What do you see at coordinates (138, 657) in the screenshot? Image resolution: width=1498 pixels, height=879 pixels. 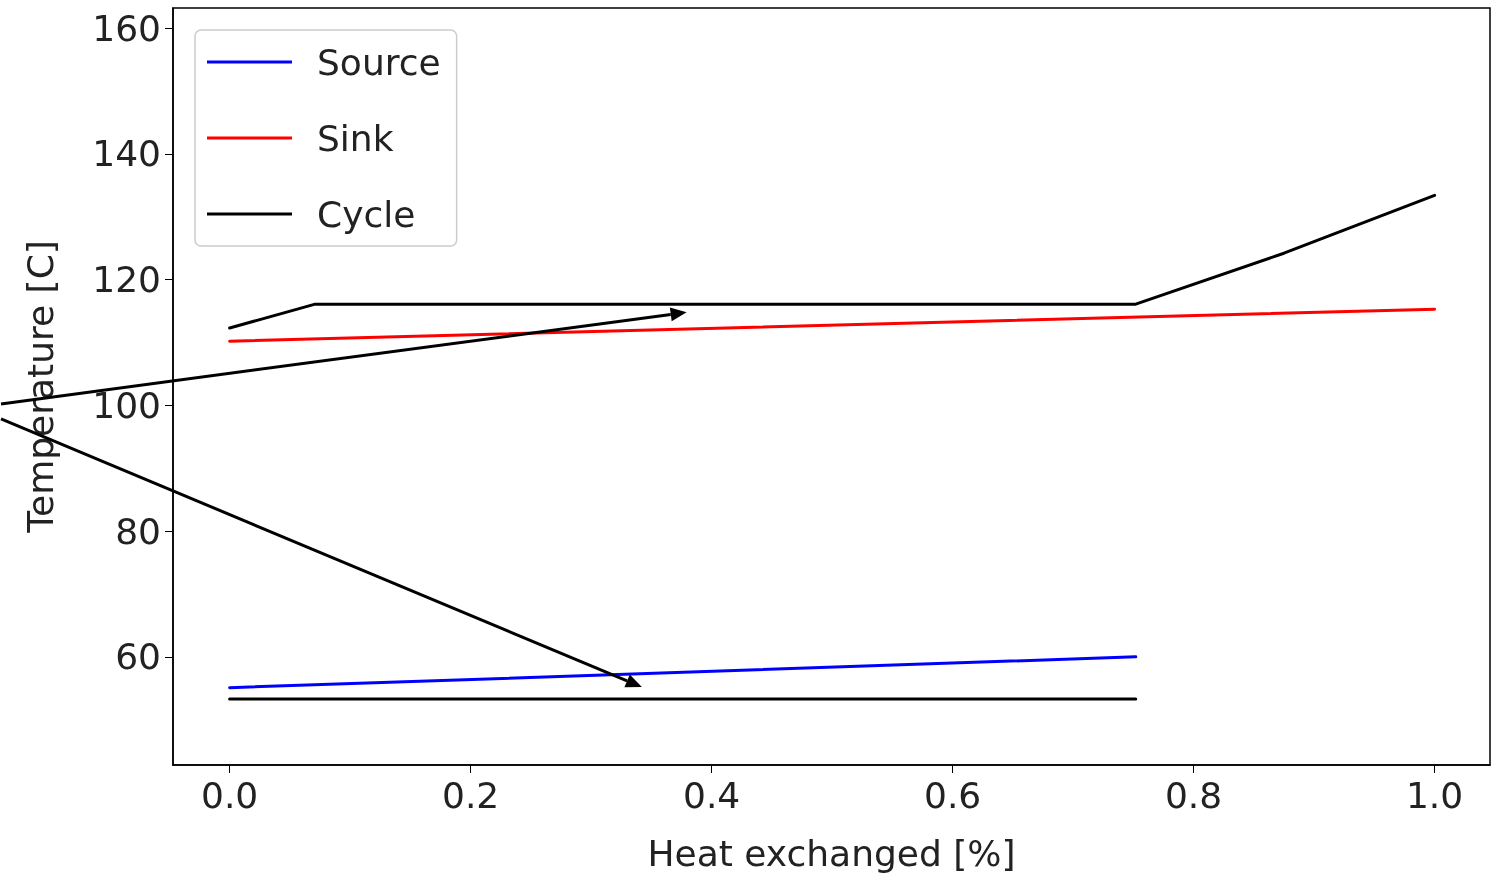 I see `y-tick-label: 60` at bounding box center [138, 657].